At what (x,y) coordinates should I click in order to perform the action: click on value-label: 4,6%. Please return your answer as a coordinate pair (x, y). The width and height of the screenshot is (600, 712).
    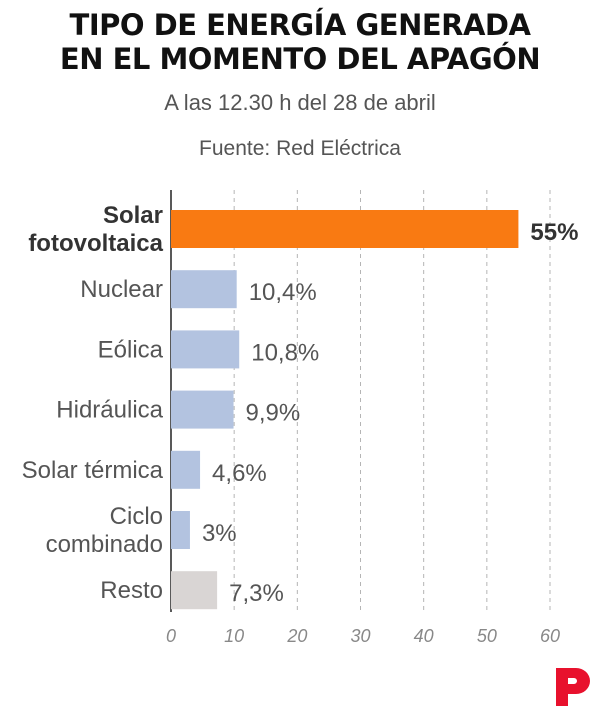
    Looking at the image, I should click on (239, 473).